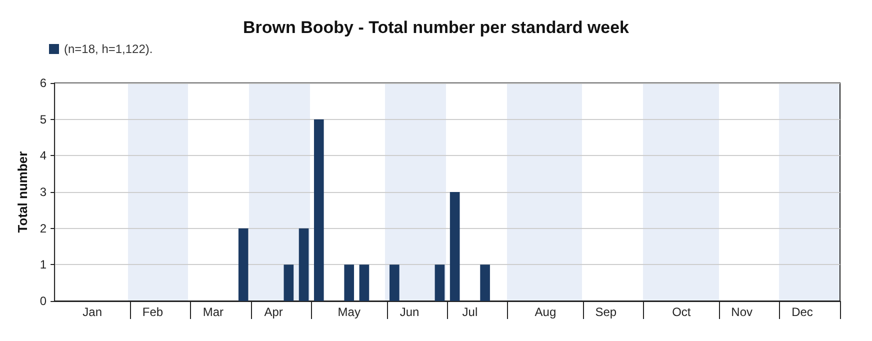 The image size is (872, 341). I want to click on x-tick-label: Nov, so click(741, 312).